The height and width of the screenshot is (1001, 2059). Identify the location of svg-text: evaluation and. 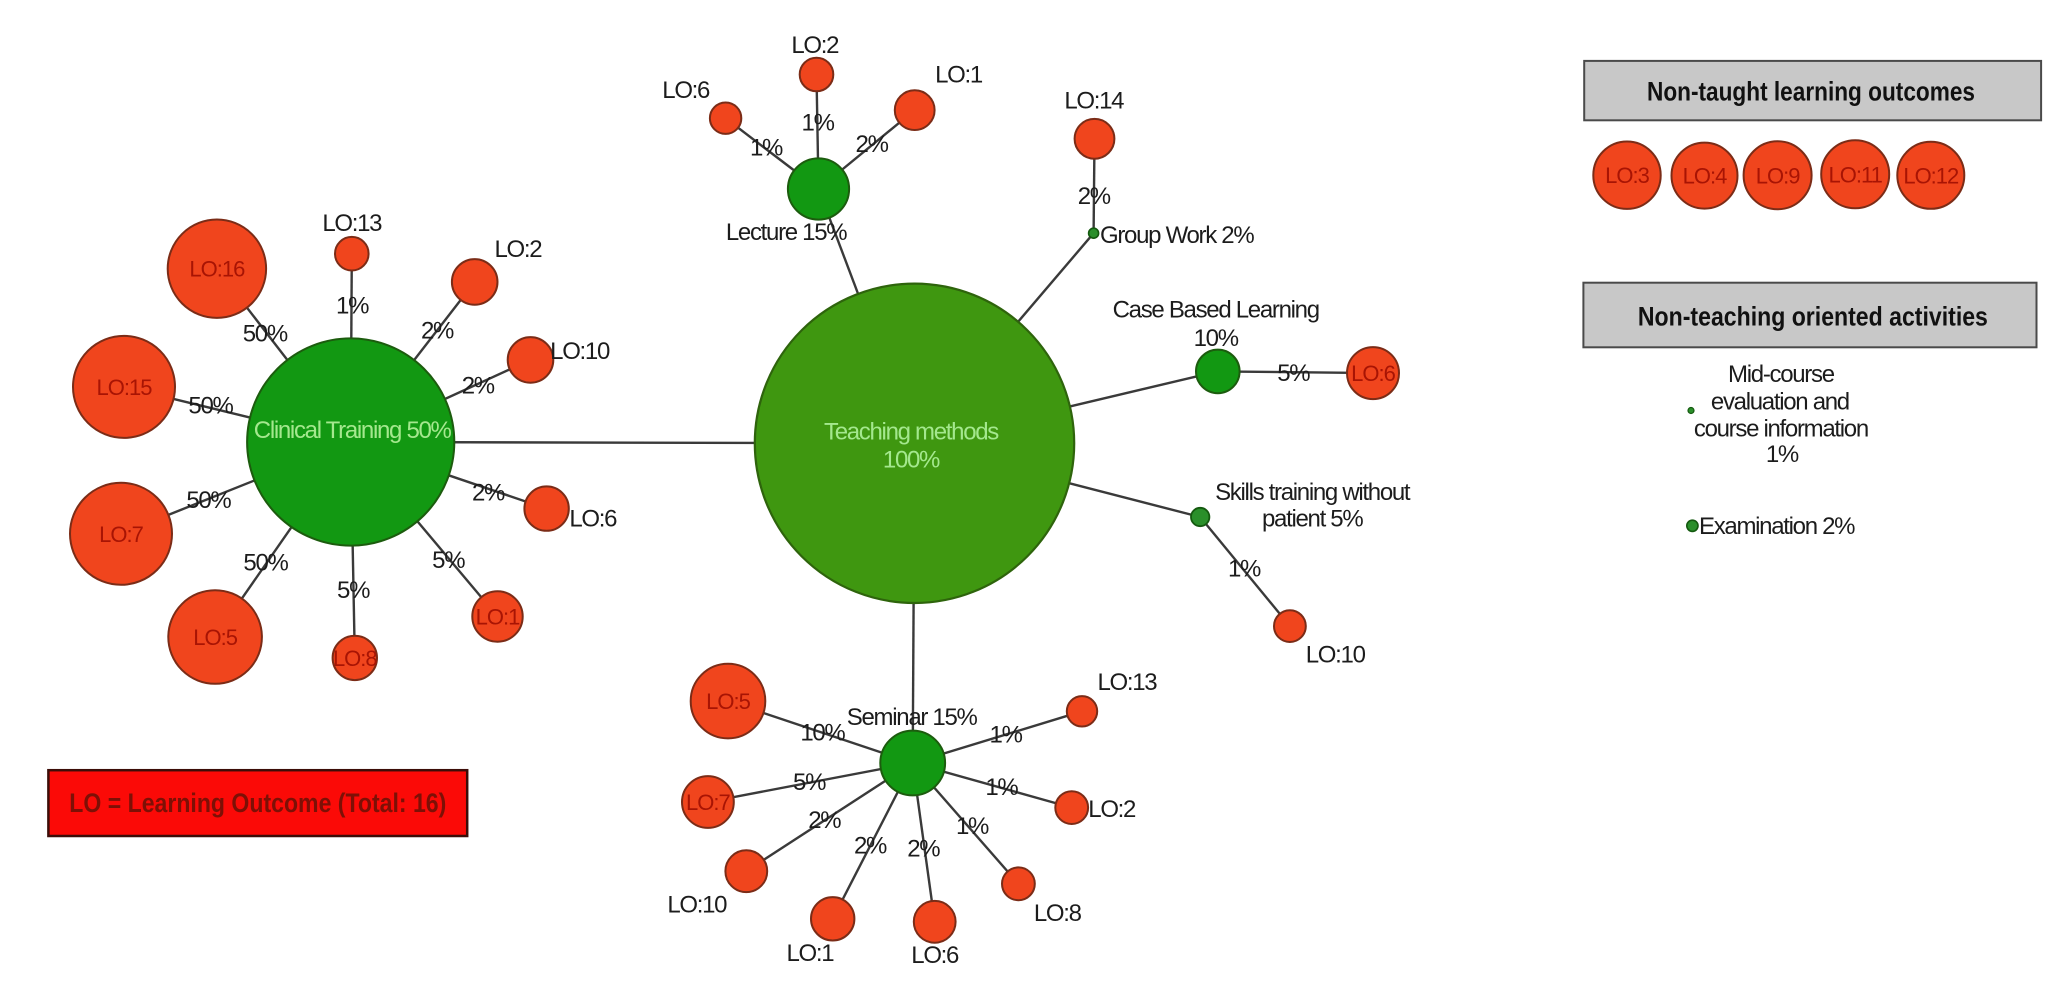
(1780, 401).